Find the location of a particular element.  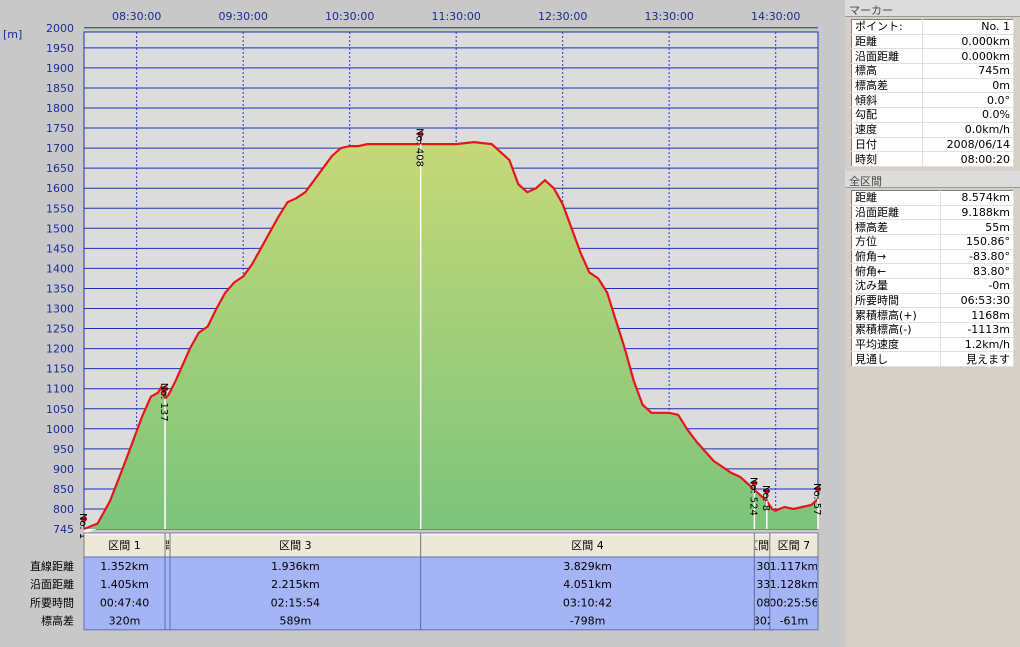

track-marker: No. 8 is located at coordinates (765, 507).